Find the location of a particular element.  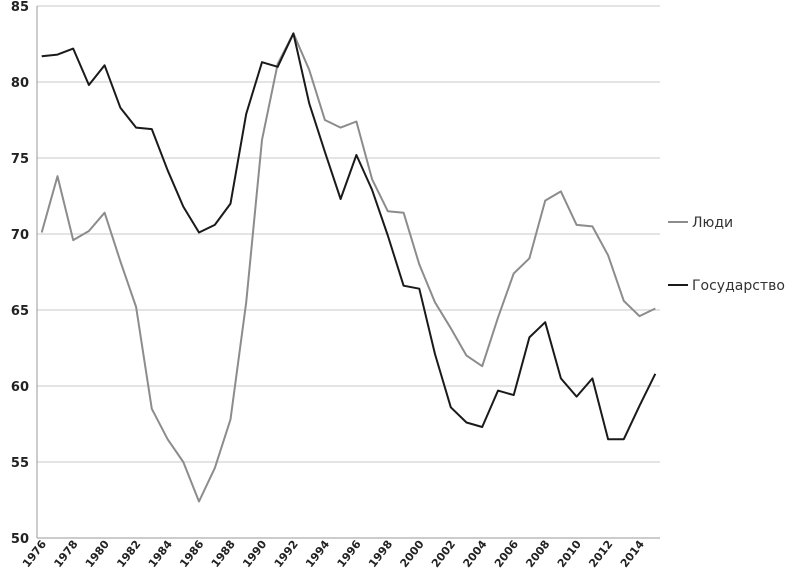

x-tick-label: 1996 is located at coordinates (349, 554).